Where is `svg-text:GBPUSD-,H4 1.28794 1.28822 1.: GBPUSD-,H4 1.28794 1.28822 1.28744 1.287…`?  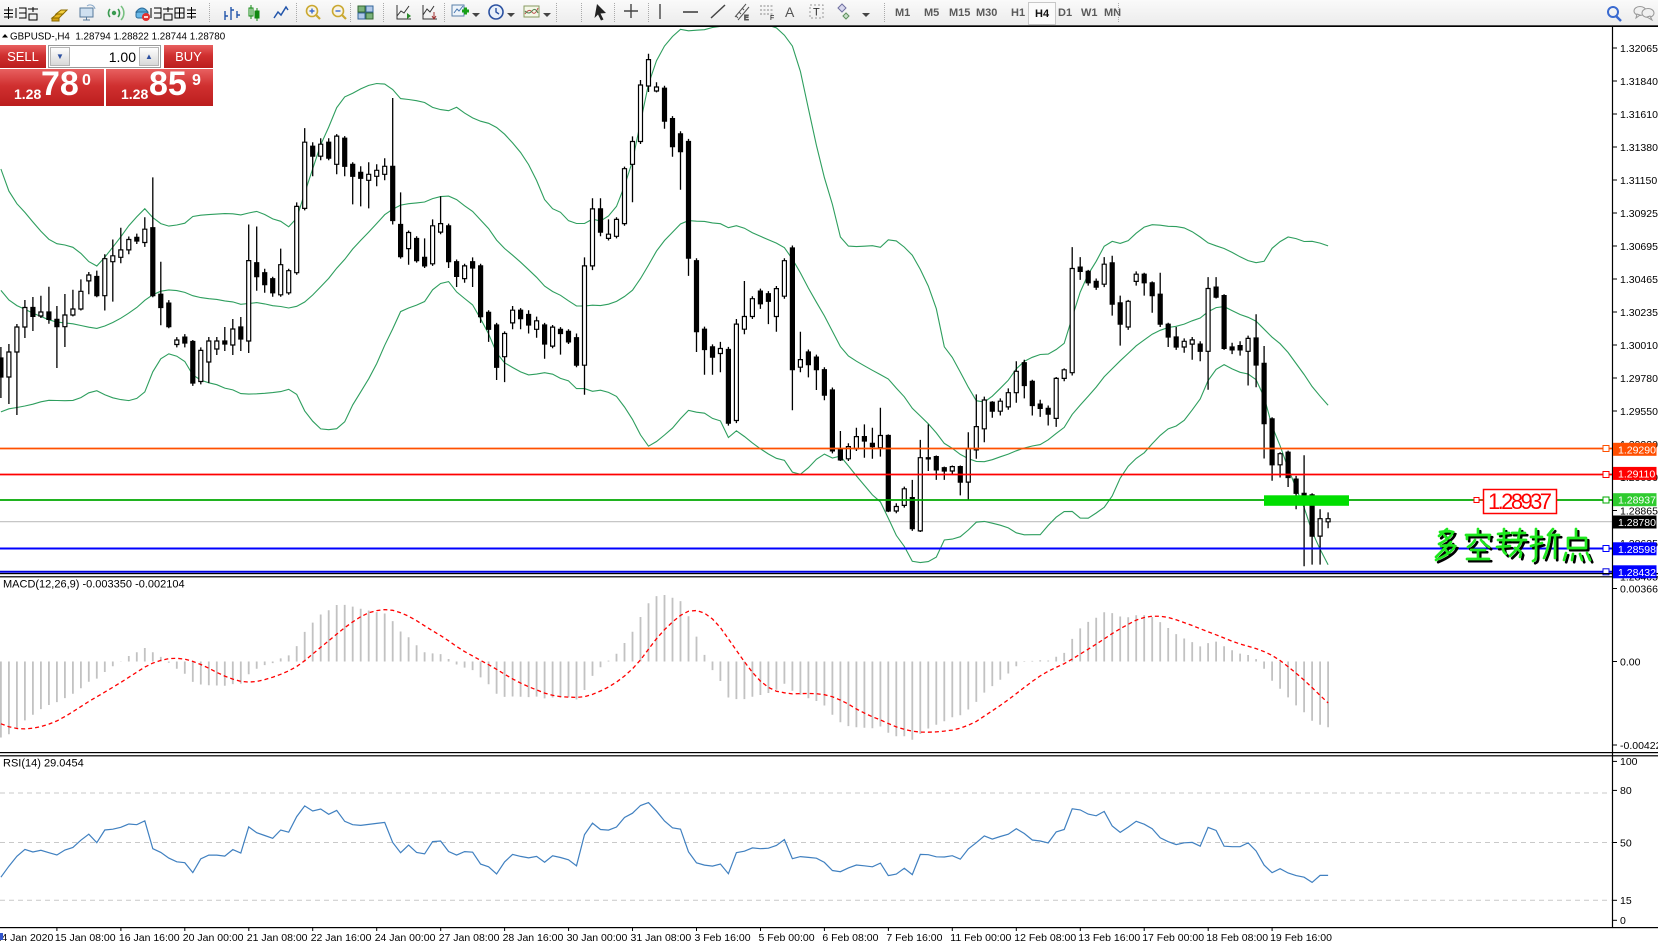 svg-text:GBPUSD-,H4 1.28794 1.28822 1.: GBPUSD-,H4 1.28794 1.28822 1.28744 1.287… is located at coordinates (118, 37).